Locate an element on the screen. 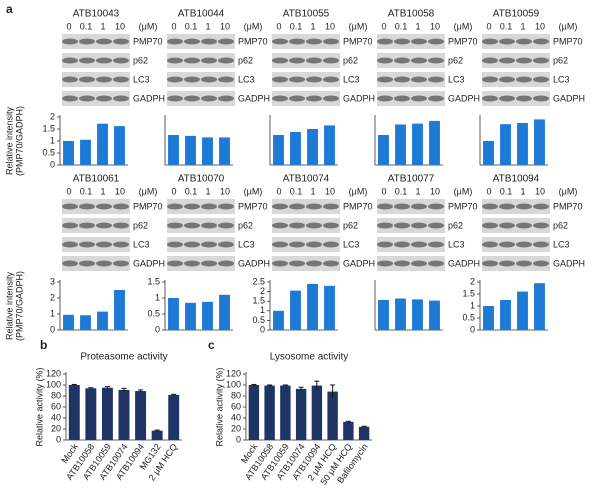 The image size is (594, 500). y-tick-label: 20 is located at coordinates (56, 428).